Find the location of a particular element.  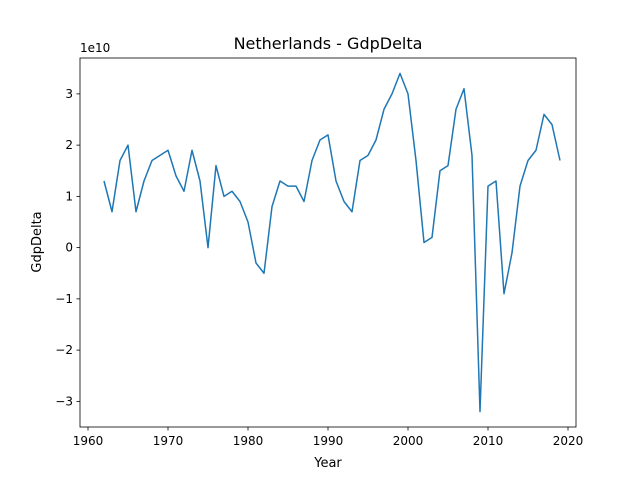

x-tick-label: 2000 is located at coordinates (408, 441).